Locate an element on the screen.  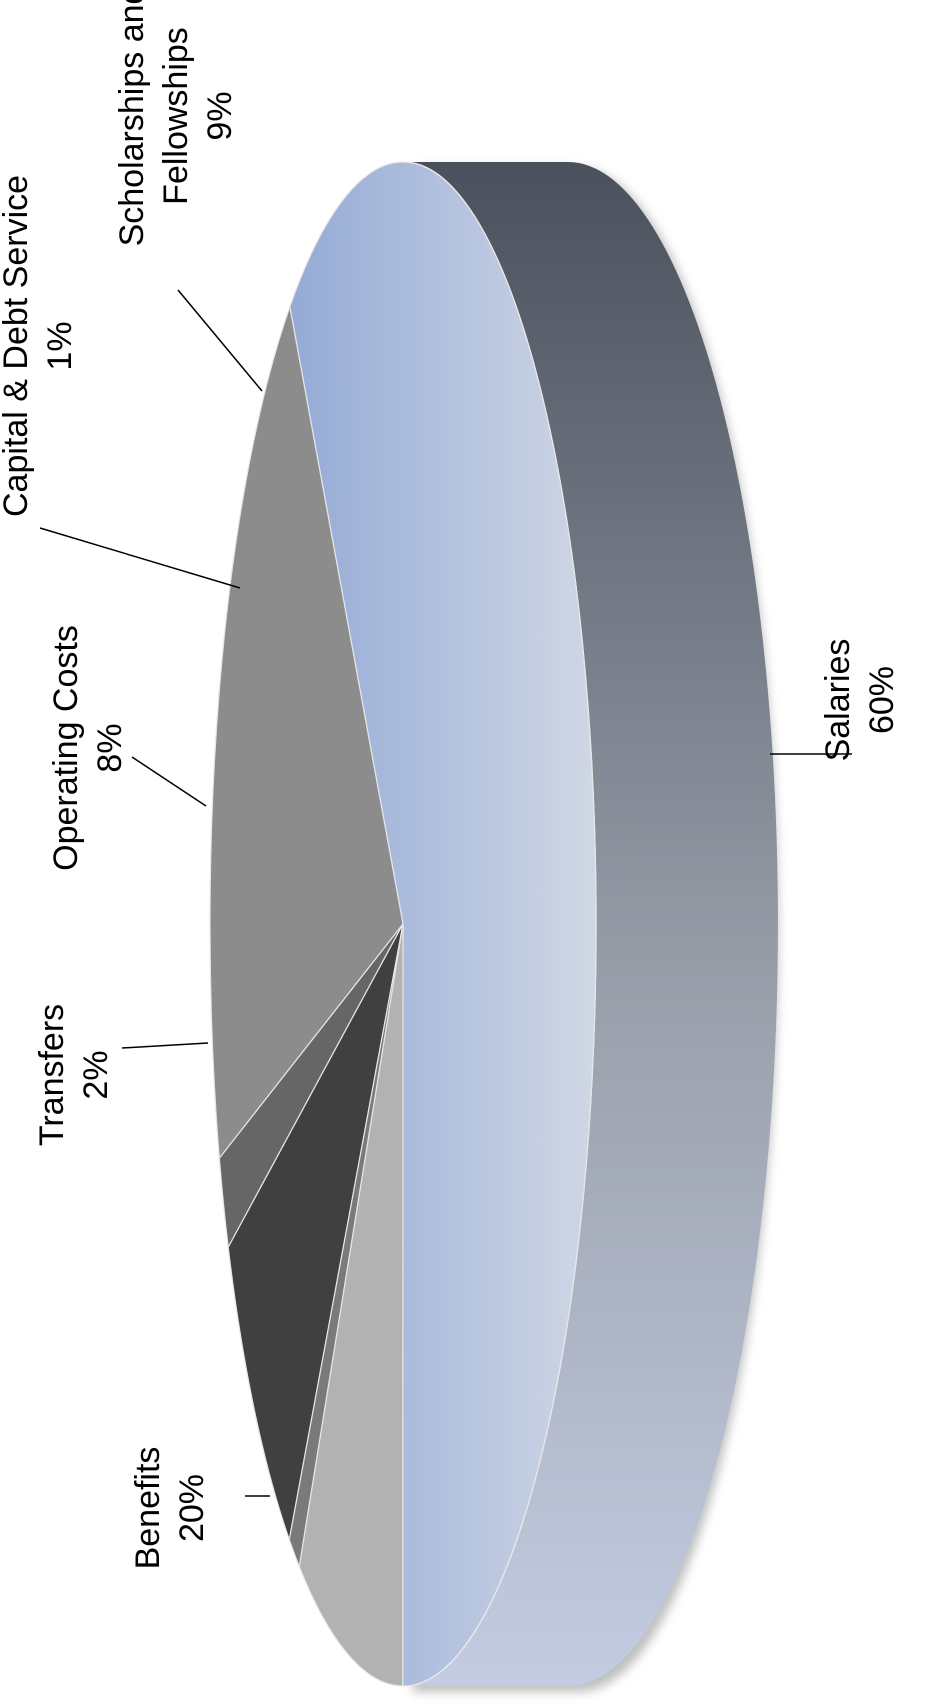
slice-percent-operating-costs: 8% is located at coordinates (110, 747).